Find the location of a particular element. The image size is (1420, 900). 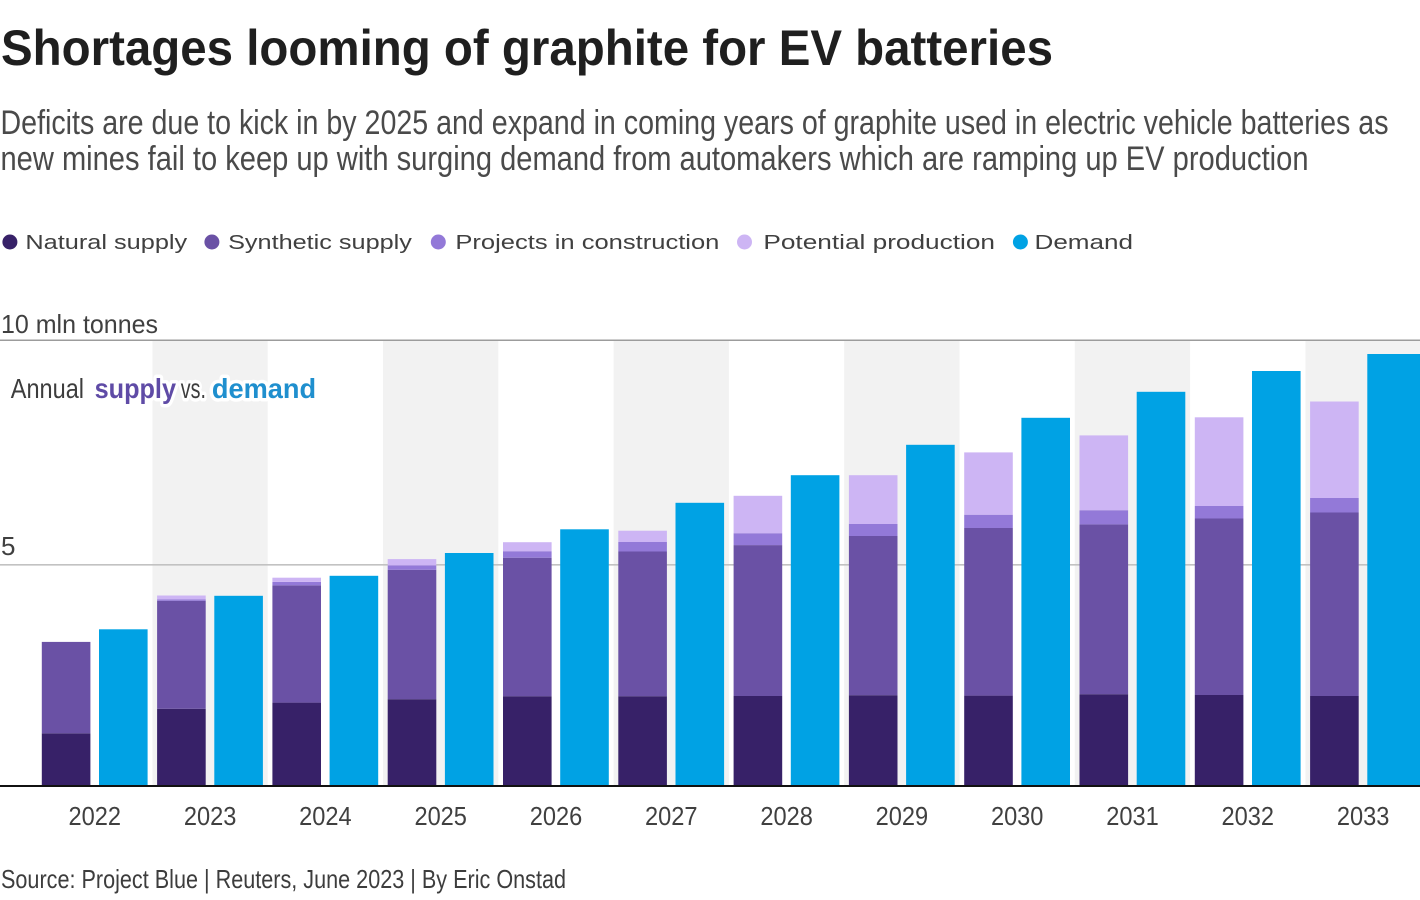

svg-text: 2030 is located at coordinates (1017, 816).